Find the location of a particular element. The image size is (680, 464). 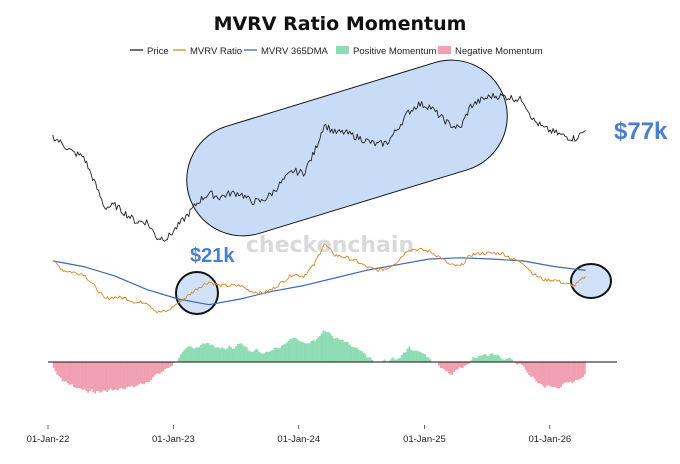

x-tick-label: 01-Jan-23 is located at coordinates (173, 439).